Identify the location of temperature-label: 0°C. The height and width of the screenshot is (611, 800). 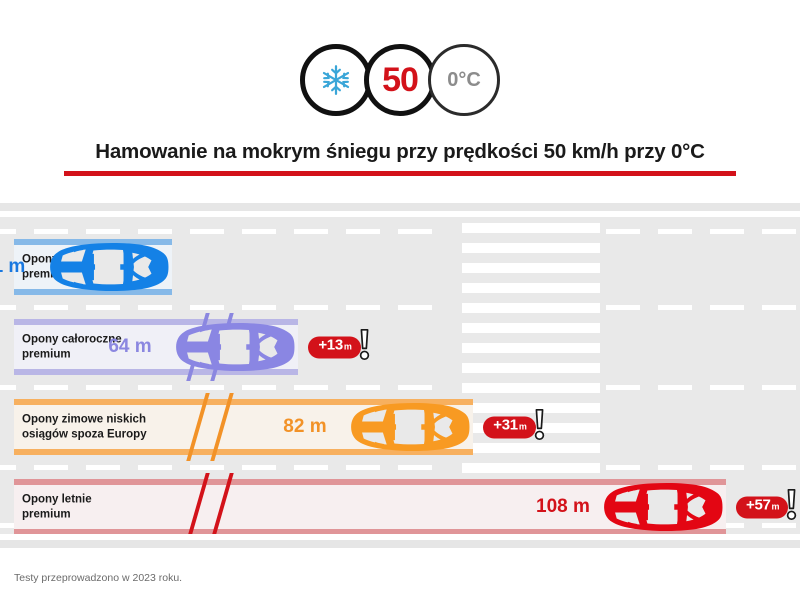
(464, 79).